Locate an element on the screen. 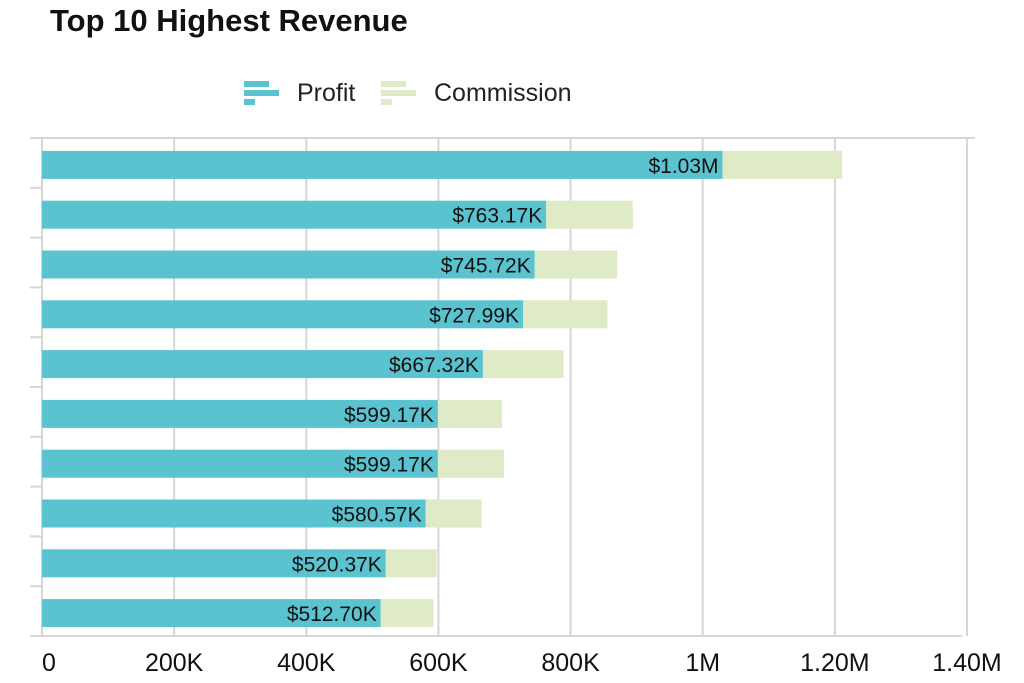 The height and width of the screenshot is (683, 1024). x-tick-label: 1M is located at coordinates (702, 663).